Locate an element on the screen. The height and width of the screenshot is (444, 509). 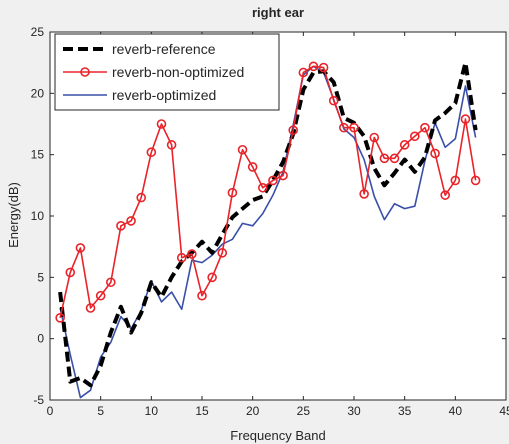
y-tick-label: 10 is located at coordinates (38, 216).